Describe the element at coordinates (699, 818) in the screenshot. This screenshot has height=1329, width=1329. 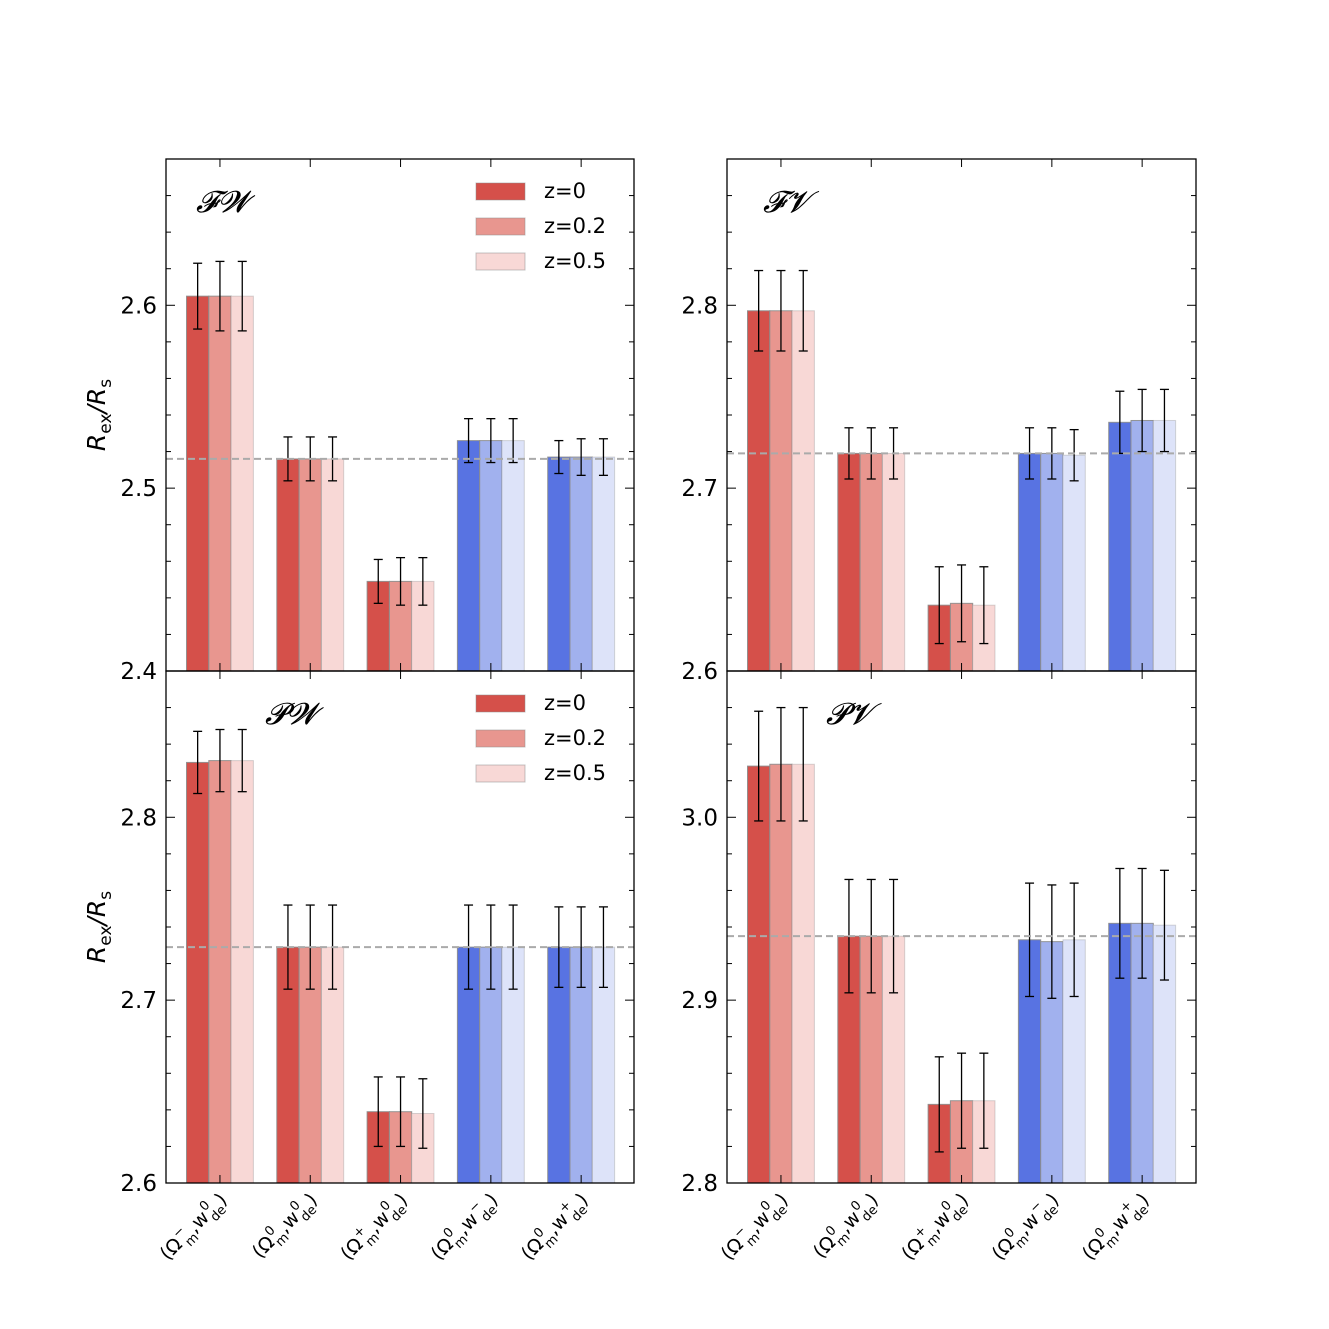
I see `y-tick-label: 3.0` at that location.